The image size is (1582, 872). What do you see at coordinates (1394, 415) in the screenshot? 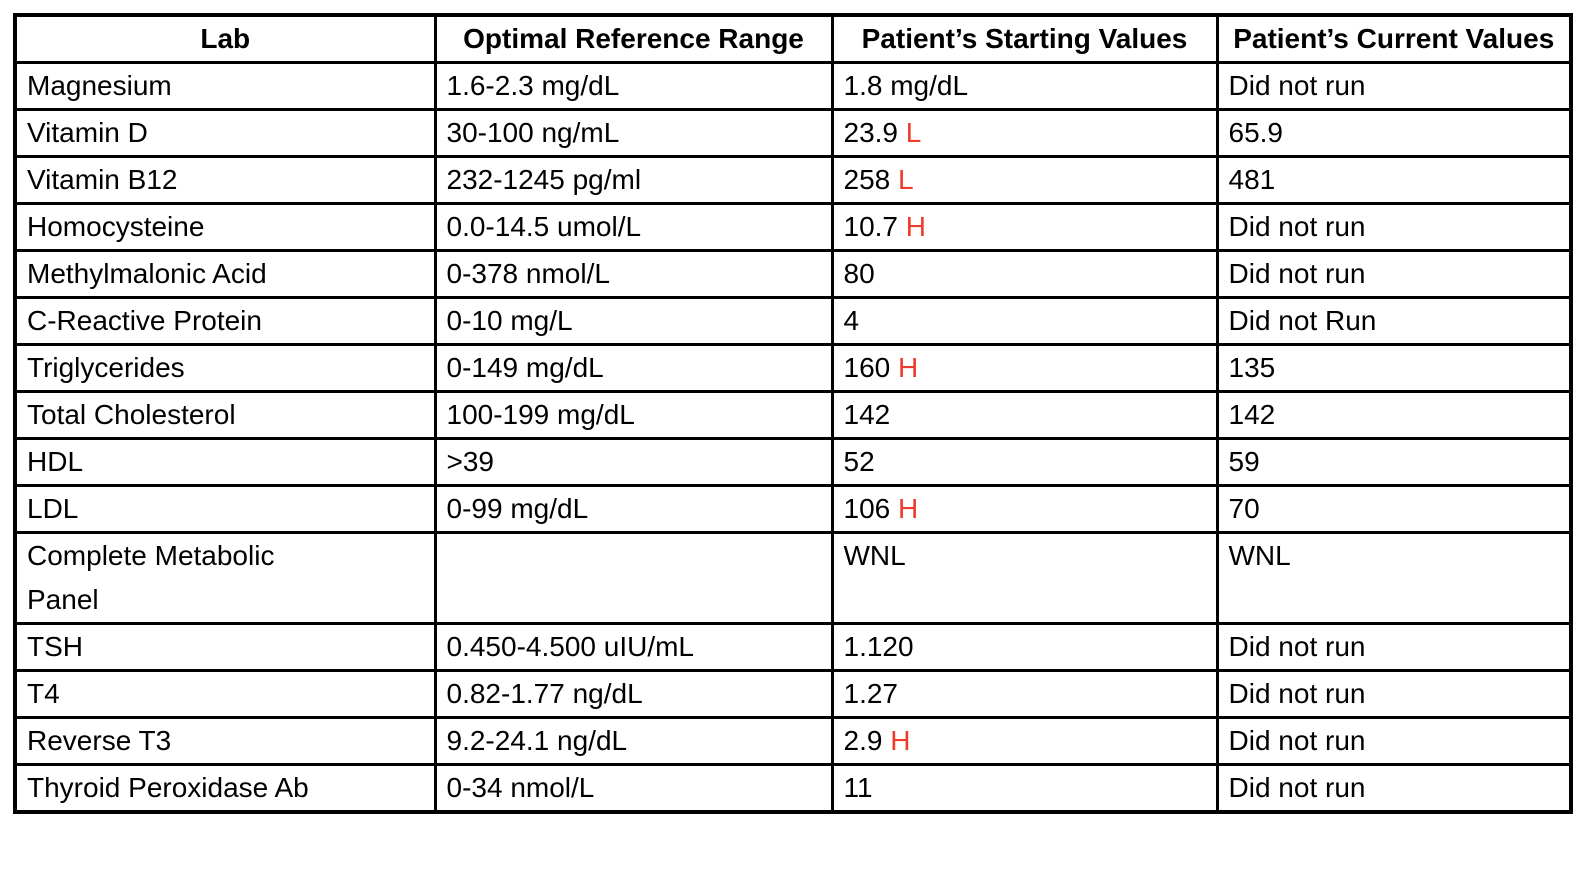
I see `current-value-cell: 142` at bounding box center [1394, 415].